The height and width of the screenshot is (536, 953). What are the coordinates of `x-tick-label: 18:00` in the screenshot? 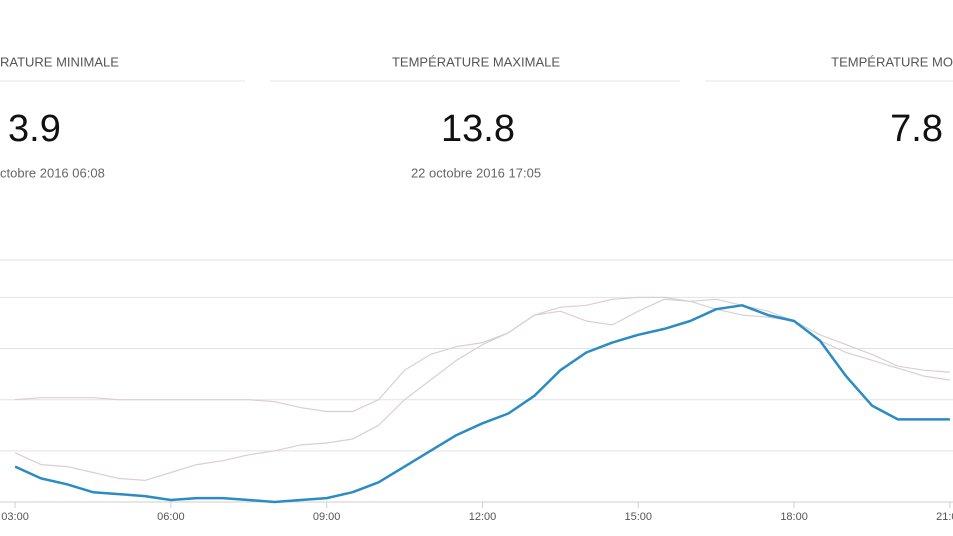 It's located at (794, 517).